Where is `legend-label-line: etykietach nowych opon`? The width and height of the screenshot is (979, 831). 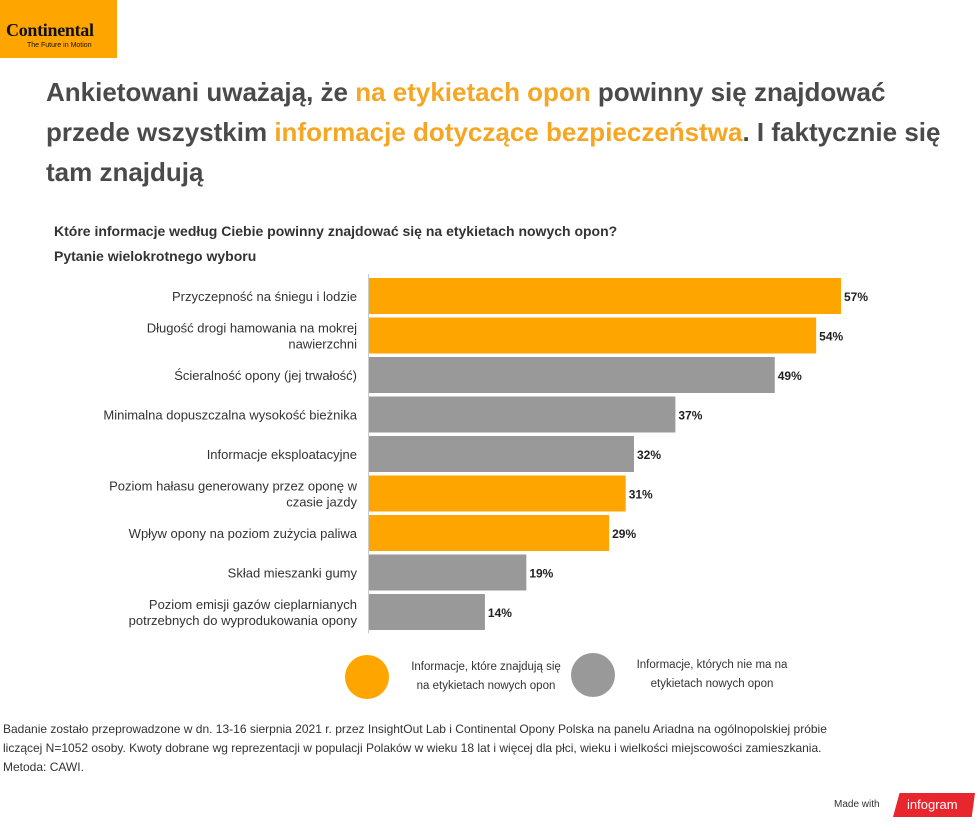
legend-label-line: etykietach nowych opon is located at coordinates (712, 684).